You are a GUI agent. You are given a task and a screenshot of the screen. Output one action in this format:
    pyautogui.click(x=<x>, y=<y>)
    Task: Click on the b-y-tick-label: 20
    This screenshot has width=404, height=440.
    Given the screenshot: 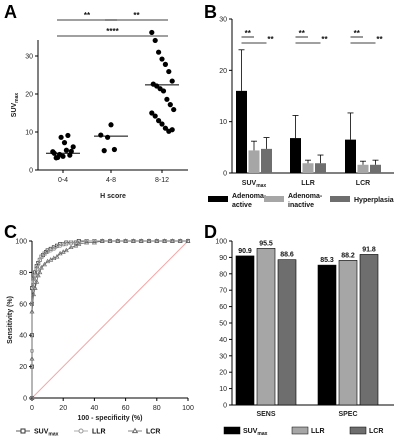 What is the action you would take?
    pyautogui.click(x=223, y=71)
    